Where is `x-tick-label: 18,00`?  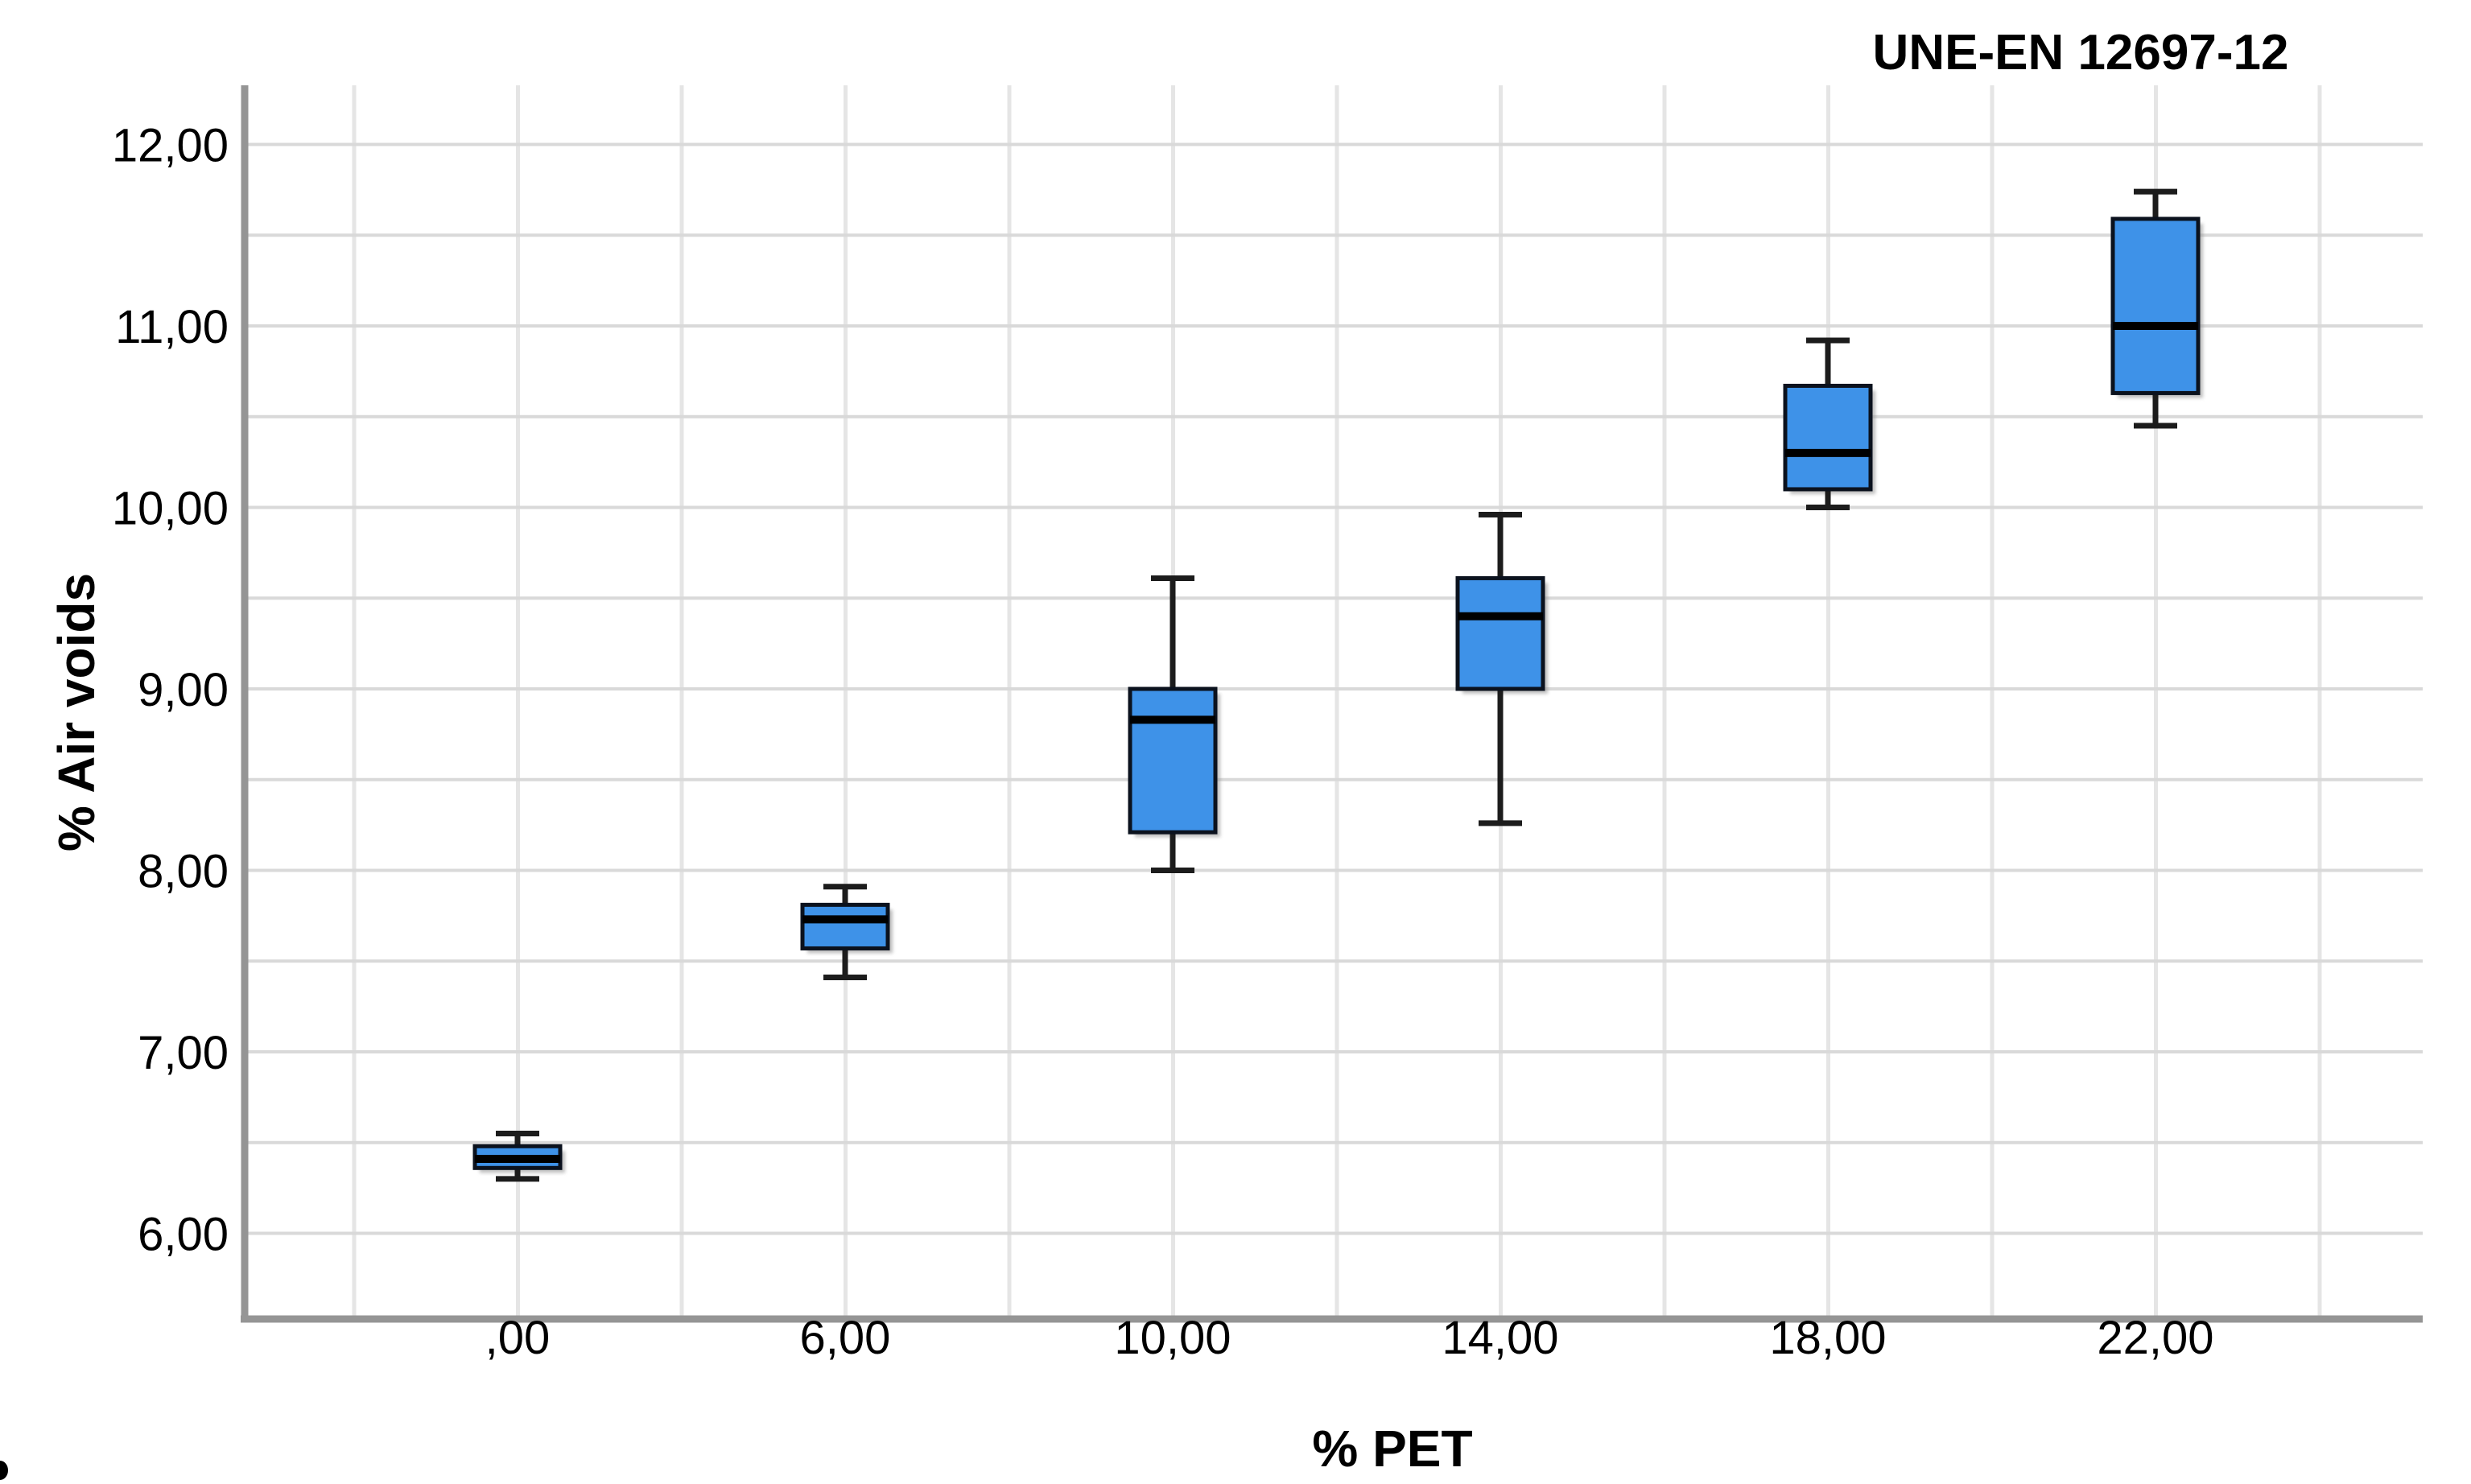 x-tick-label: 18,00 is located at coordinates (1827, 1338).